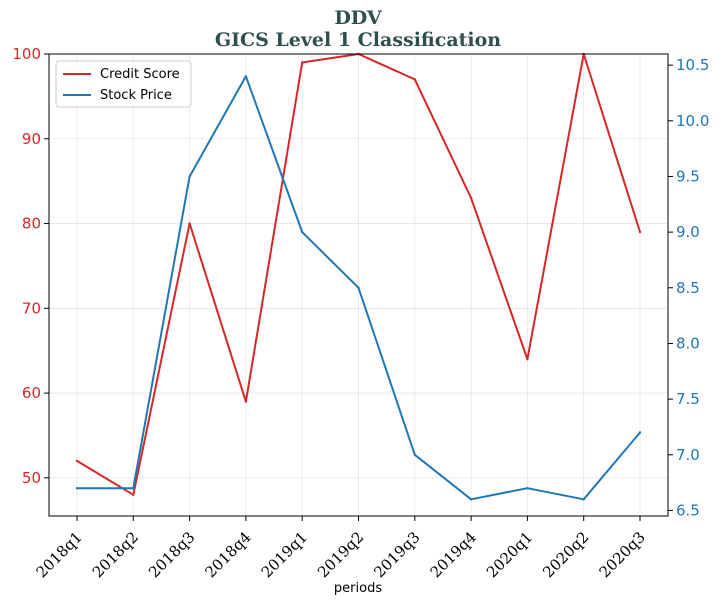 This screenshot has width=722, height=605. Describe the element at coordinates (396, 554) in the screenshot. I see `tick-label-x: 2019q3` at that location.